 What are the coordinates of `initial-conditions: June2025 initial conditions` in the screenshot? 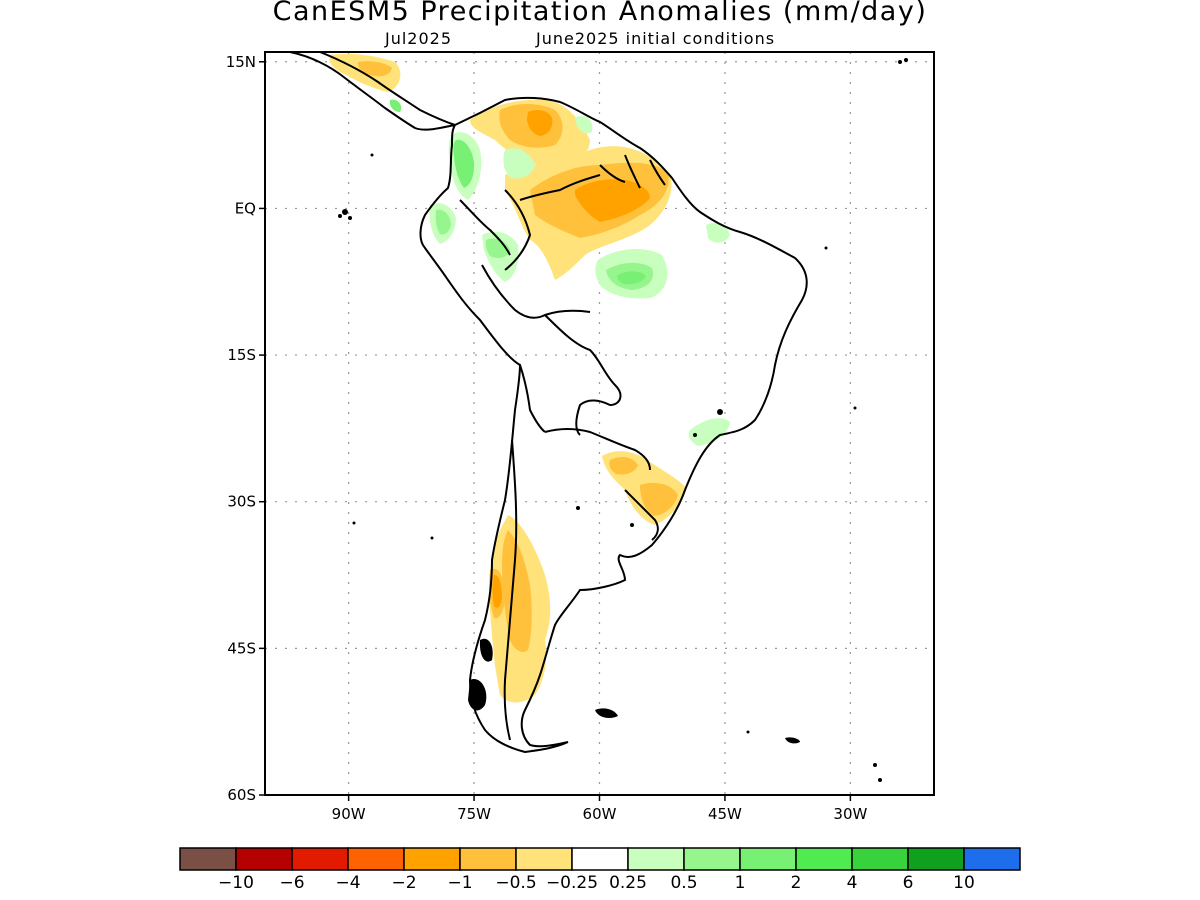 It's located at (656, 38).